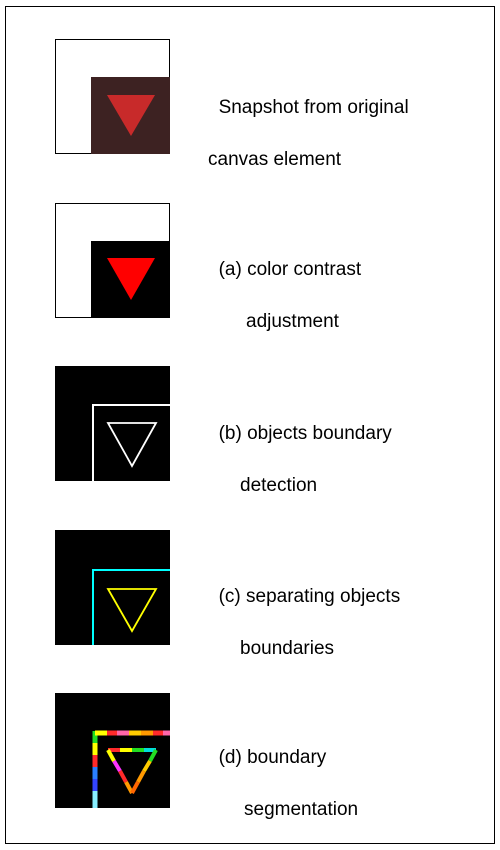 This screenshot has width=500, height=850. What do you see at coordinates (283, 784) in the screenshot?
I see `caption-segmentation: (d) boundary segmentation` at bounding box center [283, 784].